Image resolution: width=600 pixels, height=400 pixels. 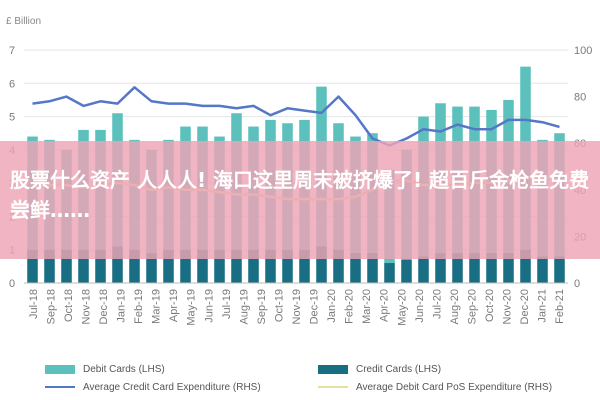 What do you see at coordinates (34, 304) in the screenshot?
I see `x-tick-label: Jul-18` at bounding box center [34, 304].